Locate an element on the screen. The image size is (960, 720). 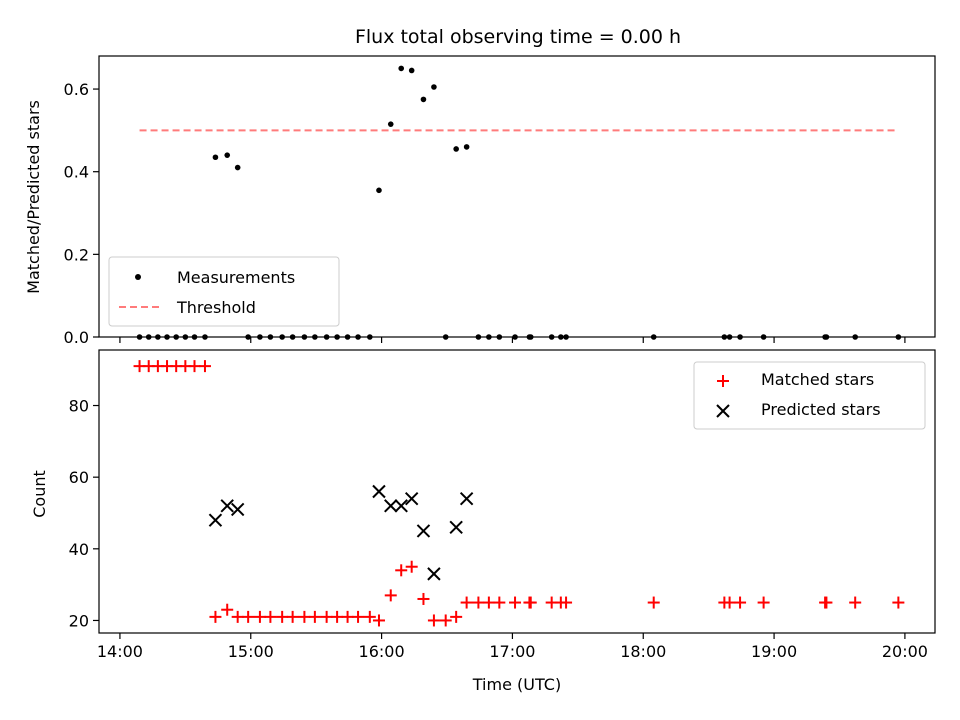
top-panel-legend: Measurements Threshold is located at coordinates (224, 291).